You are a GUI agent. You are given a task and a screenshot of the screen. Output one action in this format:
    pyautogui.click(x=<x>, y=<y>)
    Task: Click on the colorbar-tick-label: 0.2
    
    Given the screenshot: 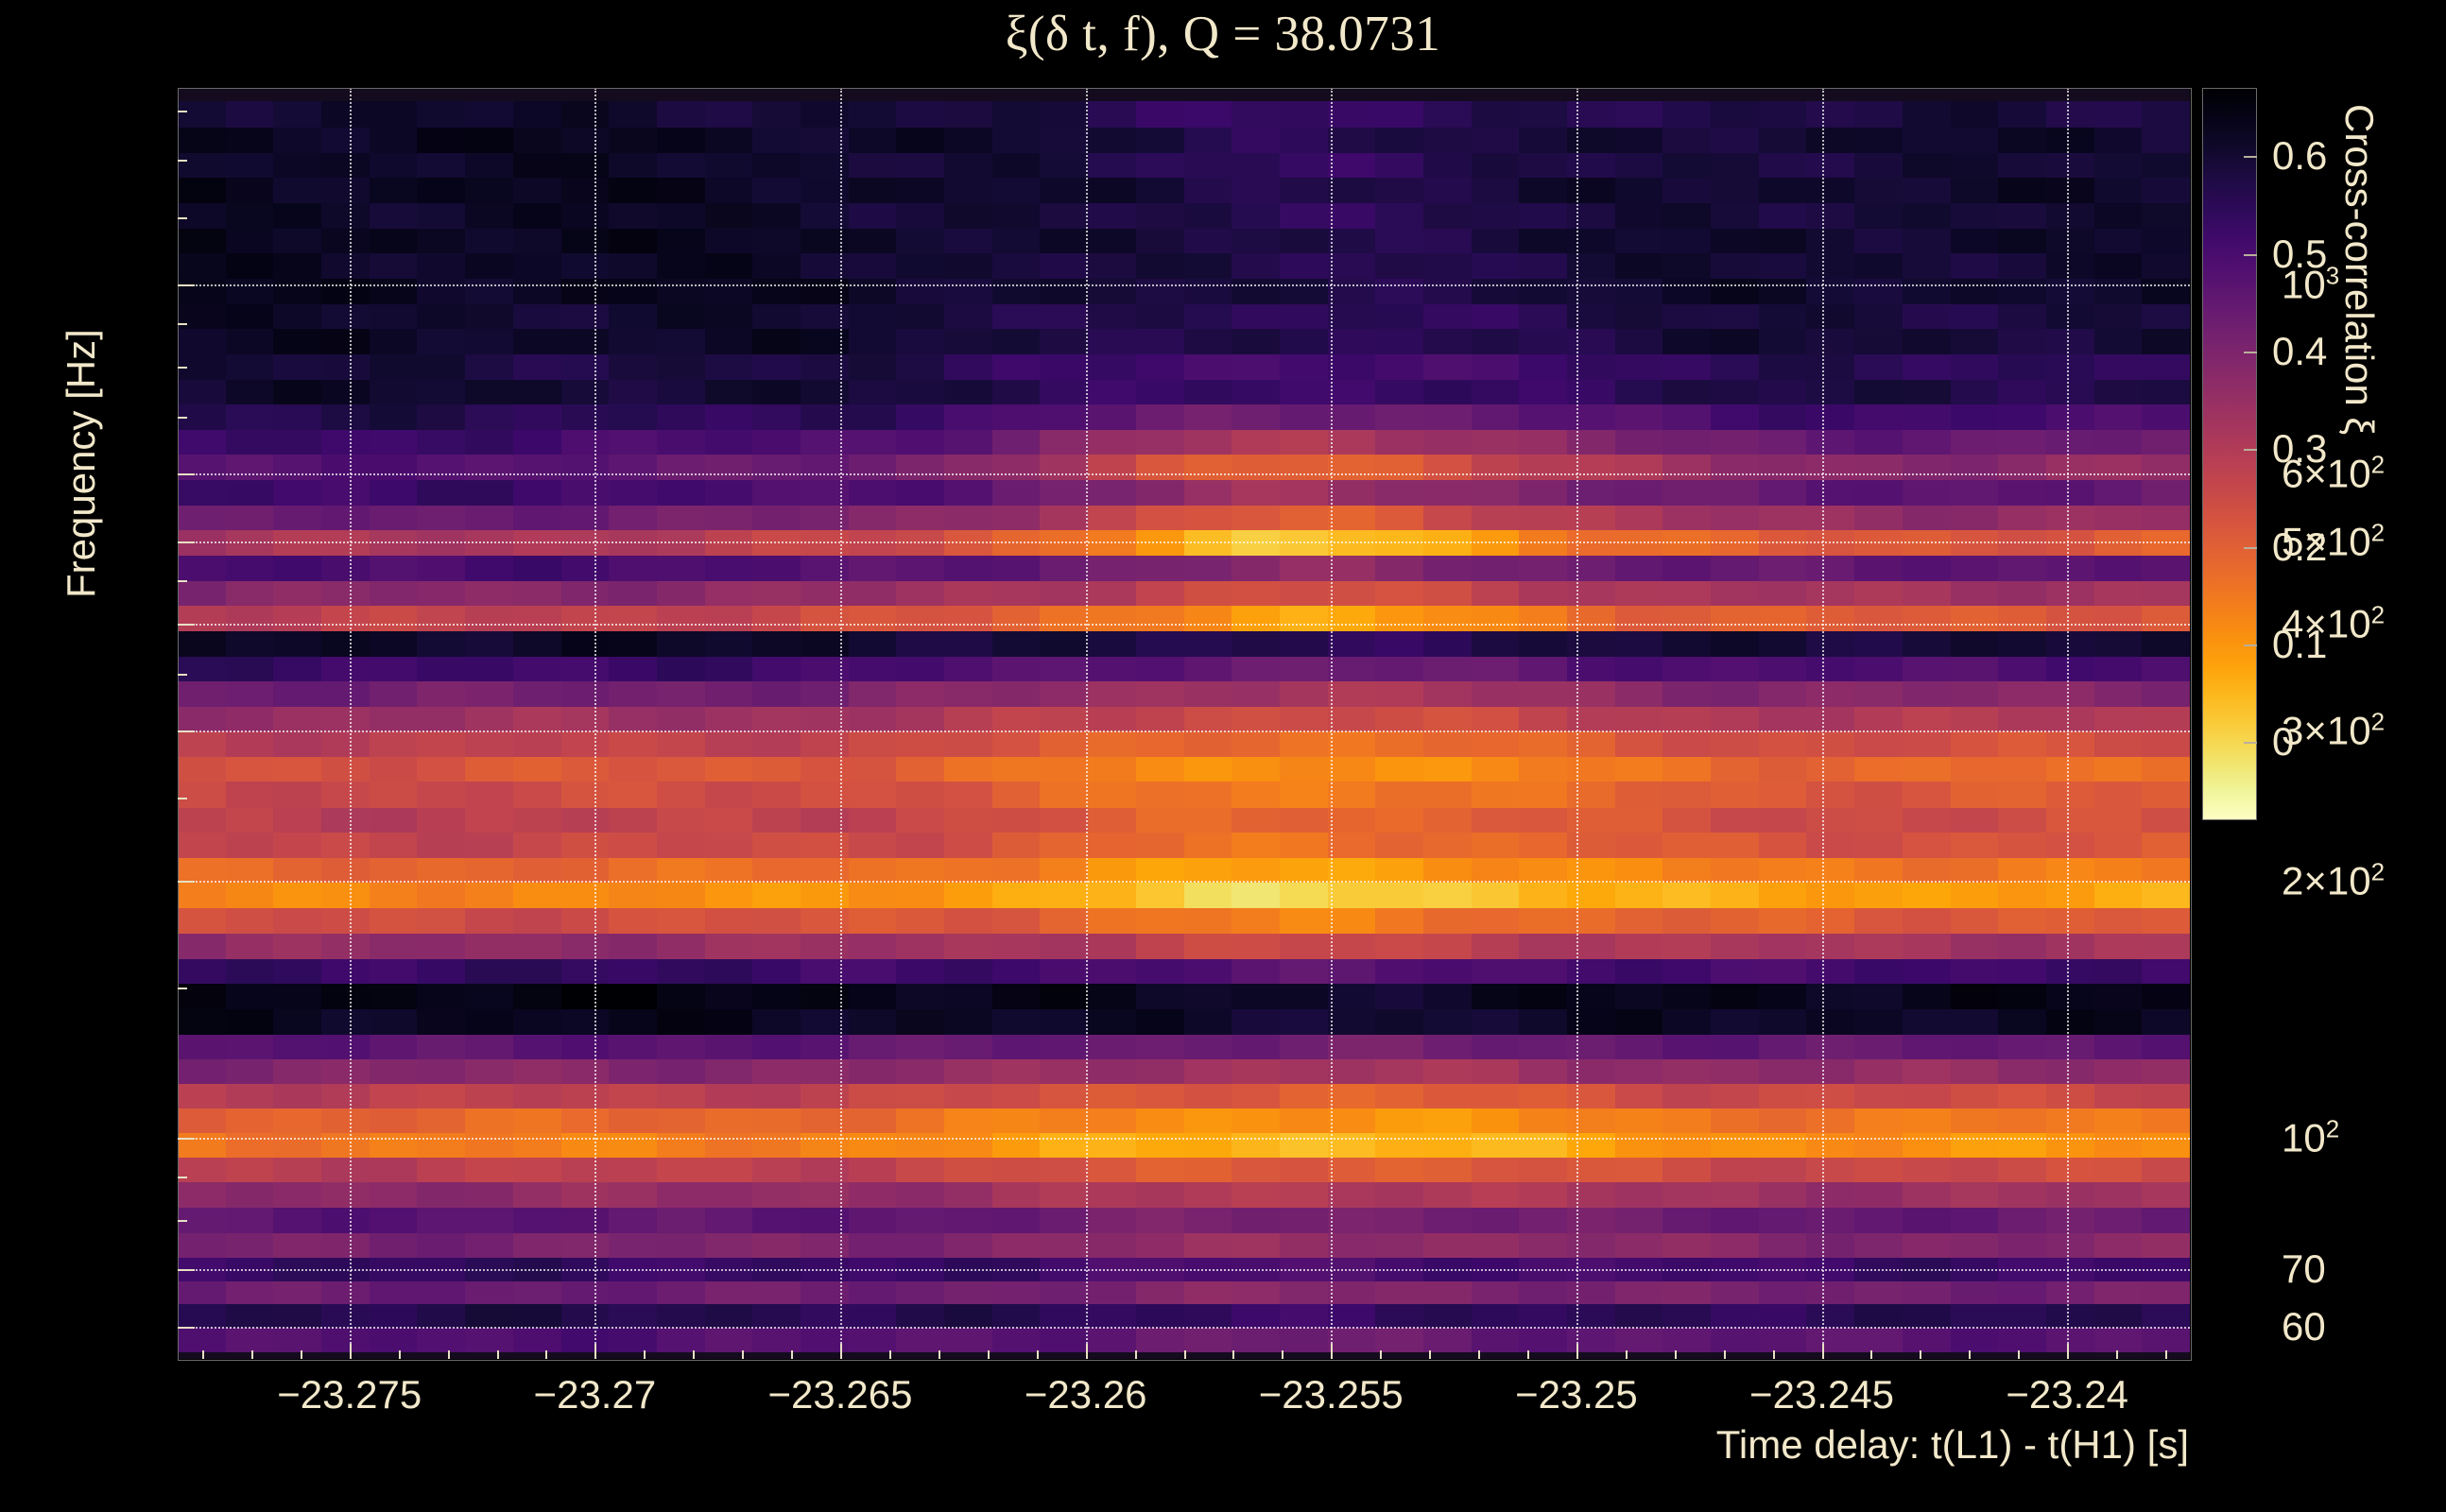 What is the action you would take?
    pyautogui.click(x=2300, y=546)
    